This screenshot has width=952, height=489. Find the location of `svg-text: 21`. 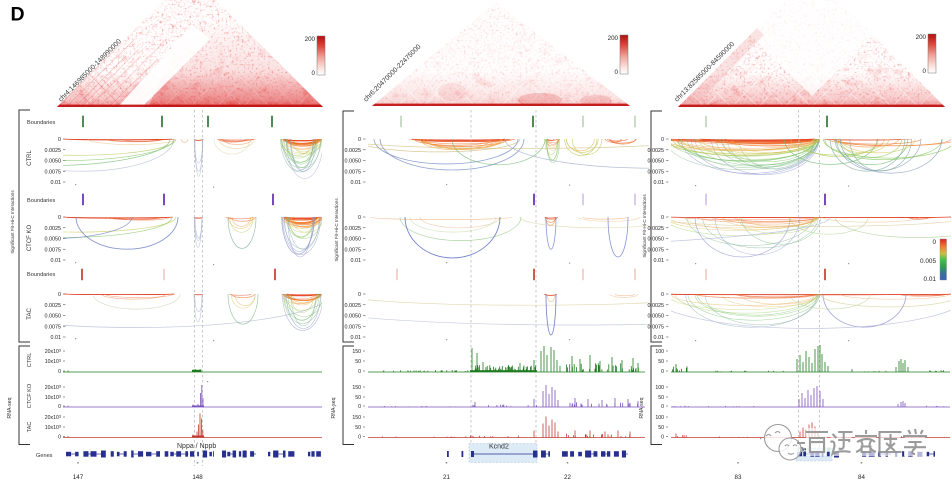

svg-text: 21 is located at coordinates (446, 477).